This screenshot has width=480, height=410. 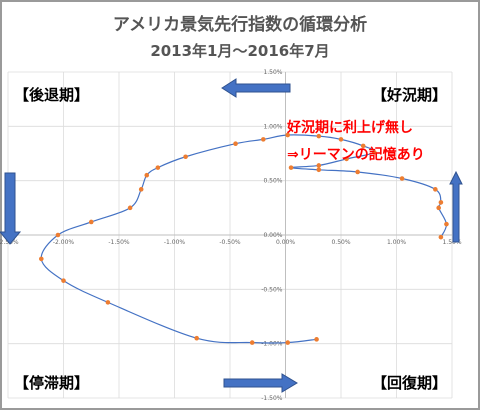 What do you see at coordinates (350, 128) in the screenshot?
I see `annotation-line-1: 好況期に利上げ無し` at bounding box center [350, 128].